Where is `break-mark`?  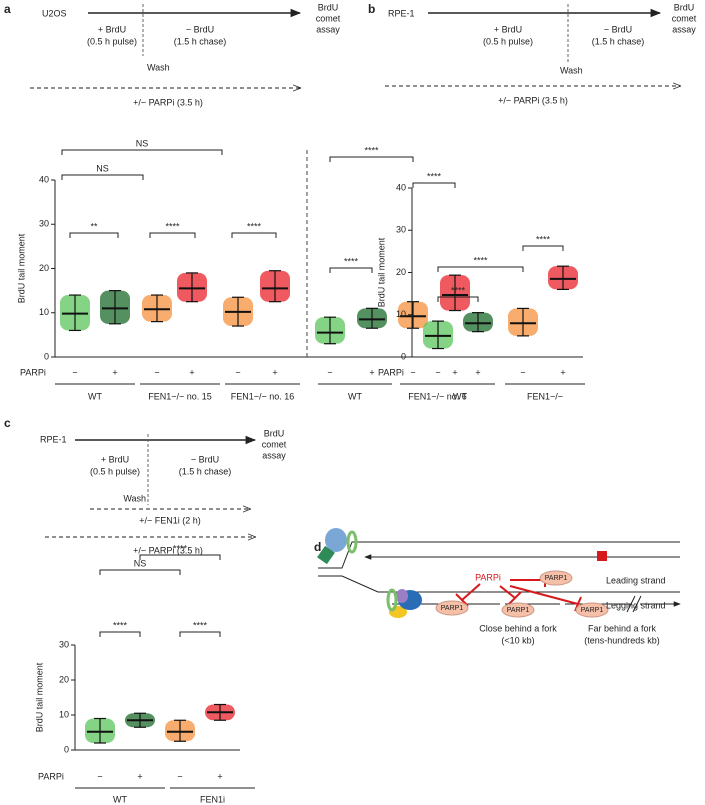
break-mark is located at coordinates (634, 604).